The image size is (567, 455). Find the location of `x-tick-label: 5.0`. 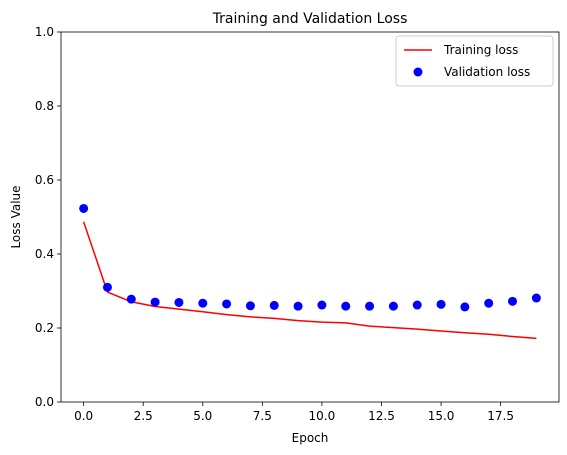

x-tick-label: 5.0 is located at coordinates (202, 416).